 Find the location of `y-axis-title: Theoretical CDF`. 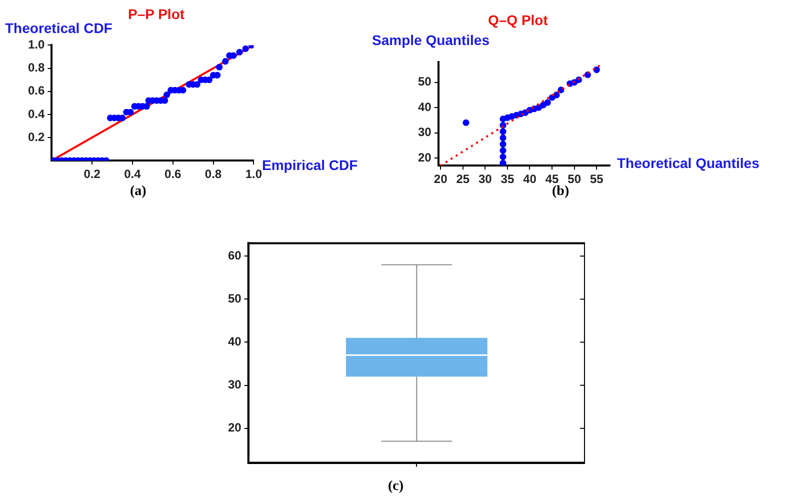

y-axis-title: Theoretical CDF is located at coordinates (58, 28).